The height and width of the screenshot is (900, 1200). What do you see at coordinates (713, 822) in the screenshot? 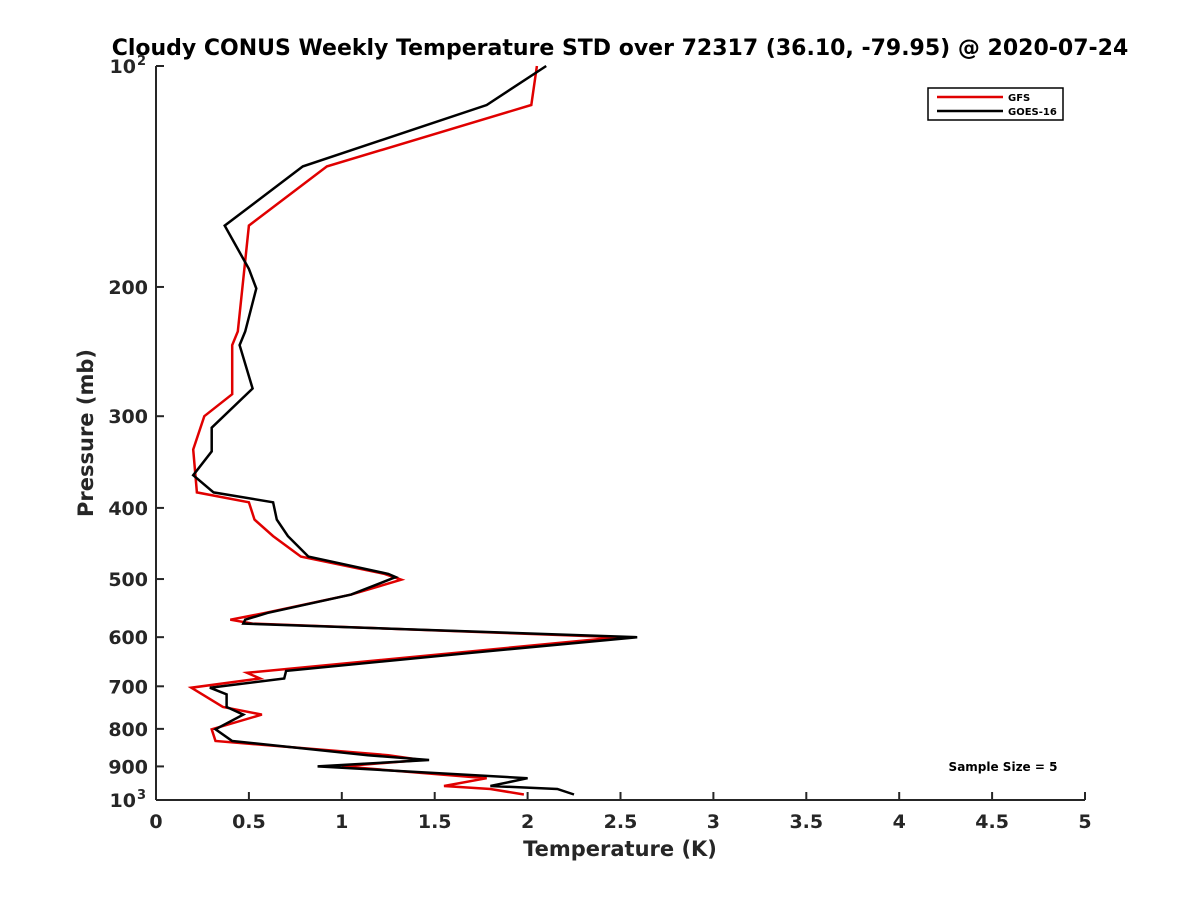
I see `x-tick-label: 3` at bounding box center [713, 822].